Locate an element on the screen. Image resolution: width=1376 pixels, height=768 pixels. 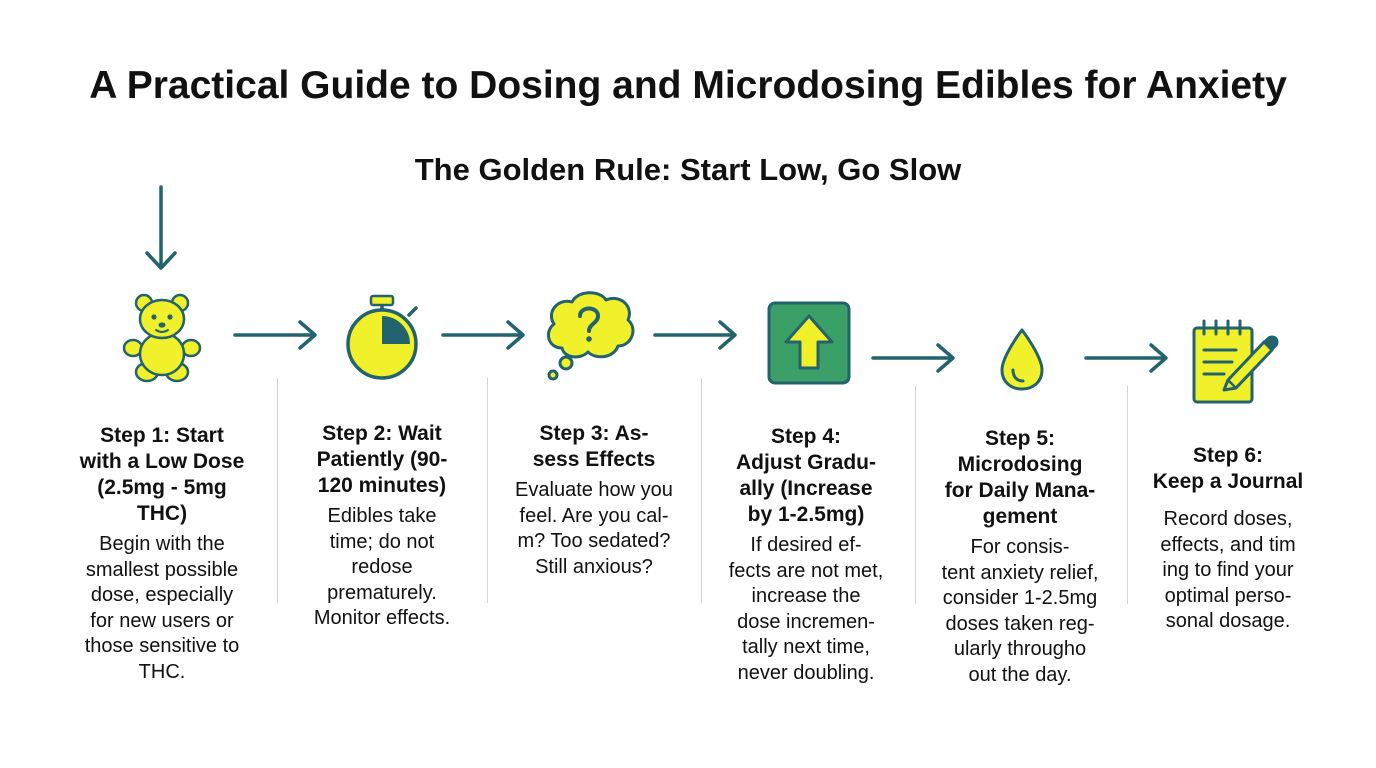
stopwatch-icon is located at coordinates (382, 337).